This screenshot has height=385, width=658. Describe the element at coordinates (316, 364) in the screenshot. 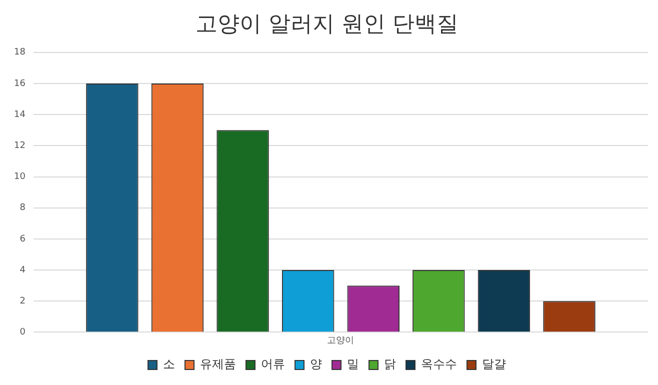

I see `legend-label: 양` at that location.